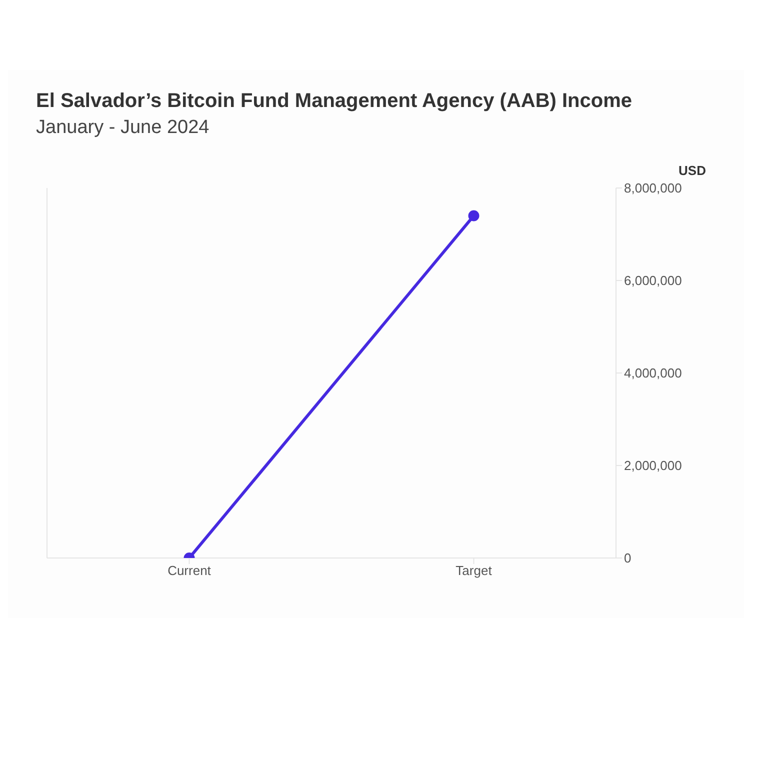  What do you see at coordinates (122, 128) in the screenshot?
I see `chart-subtitle: January - June 2024` at bounding box center [122, 128].